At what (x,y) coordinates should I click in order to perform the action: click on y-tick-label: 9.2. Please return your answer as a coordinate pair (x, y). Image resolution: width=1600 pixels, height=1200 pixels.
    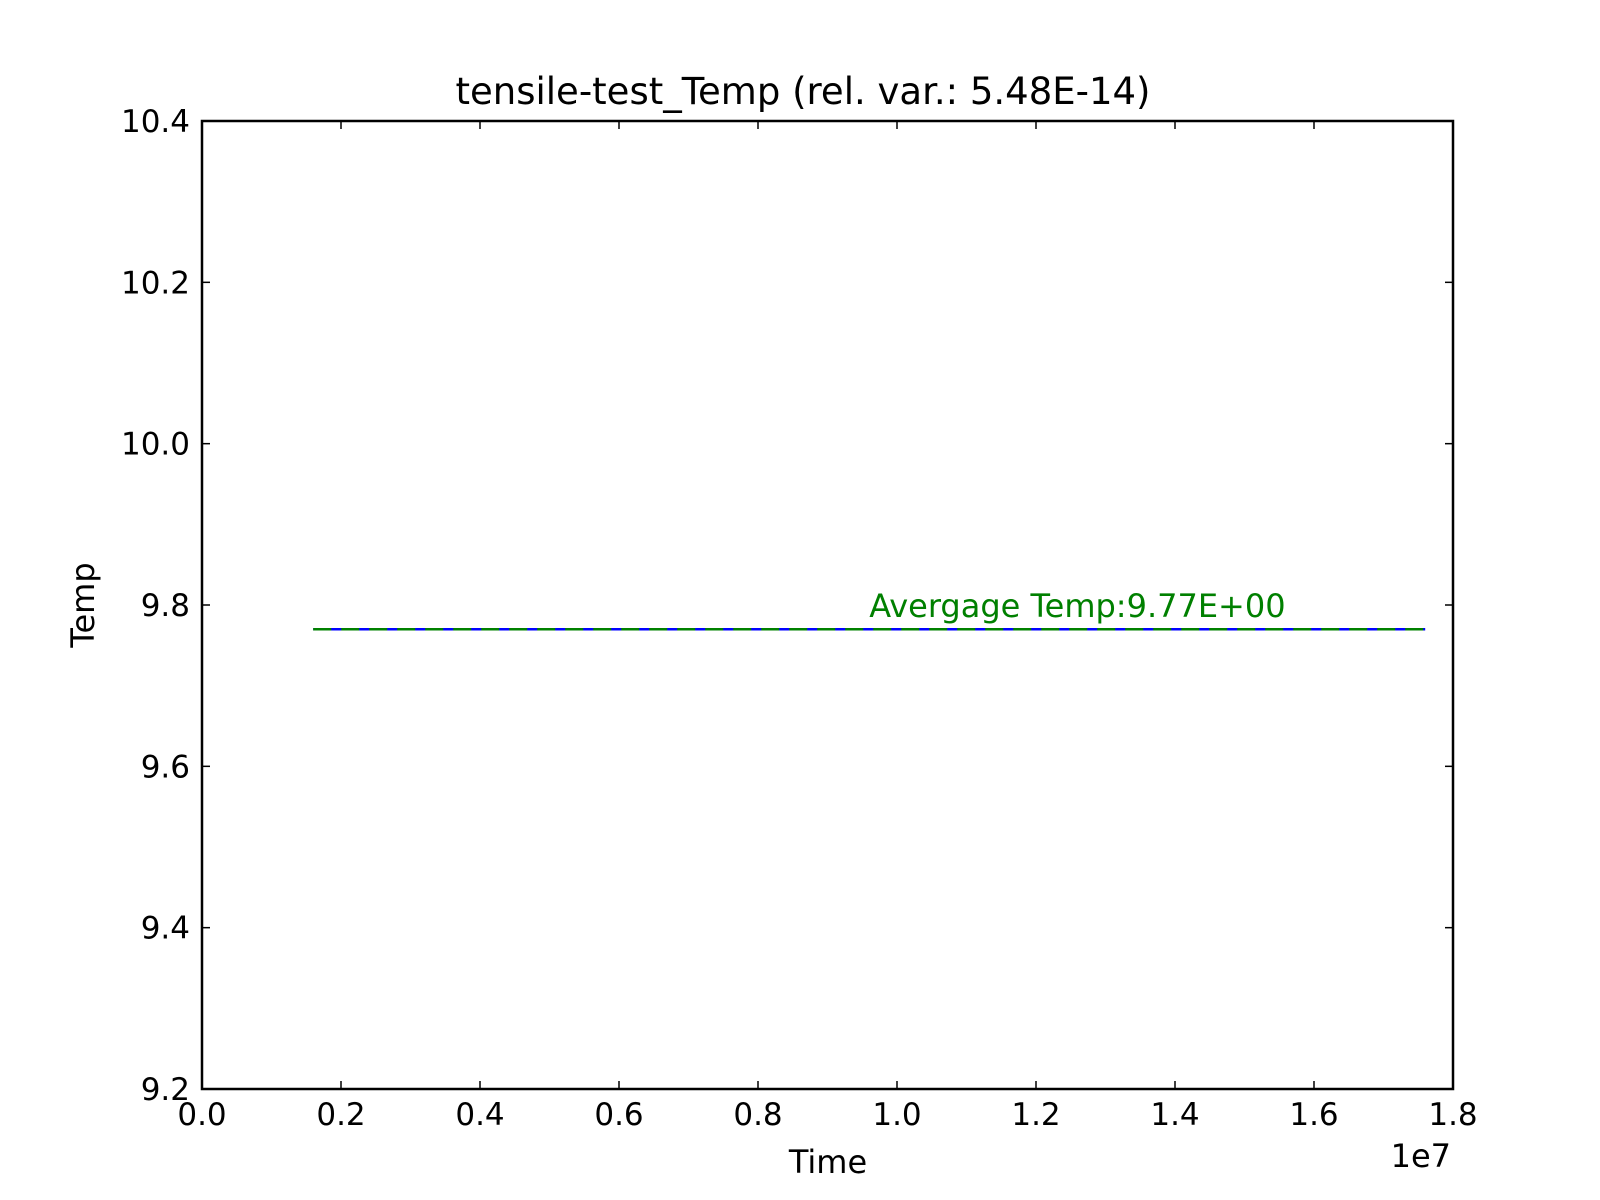
    Looking at the image, I should click on (165, 1090).